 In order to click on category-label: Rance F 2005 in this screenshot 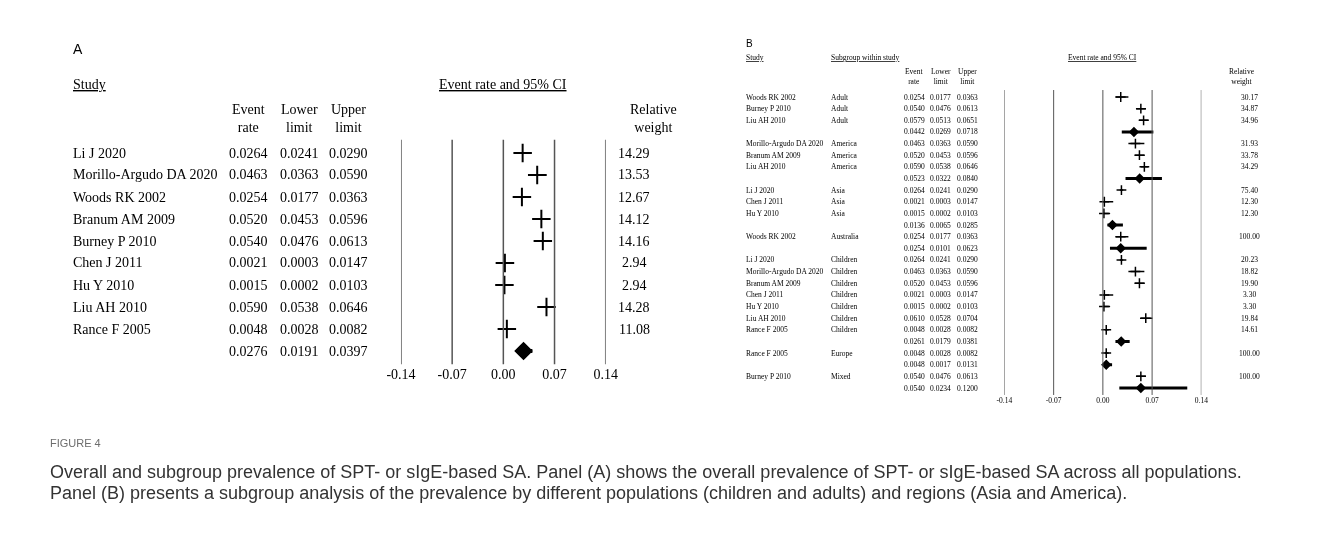, I will do `click(112, 329)`.